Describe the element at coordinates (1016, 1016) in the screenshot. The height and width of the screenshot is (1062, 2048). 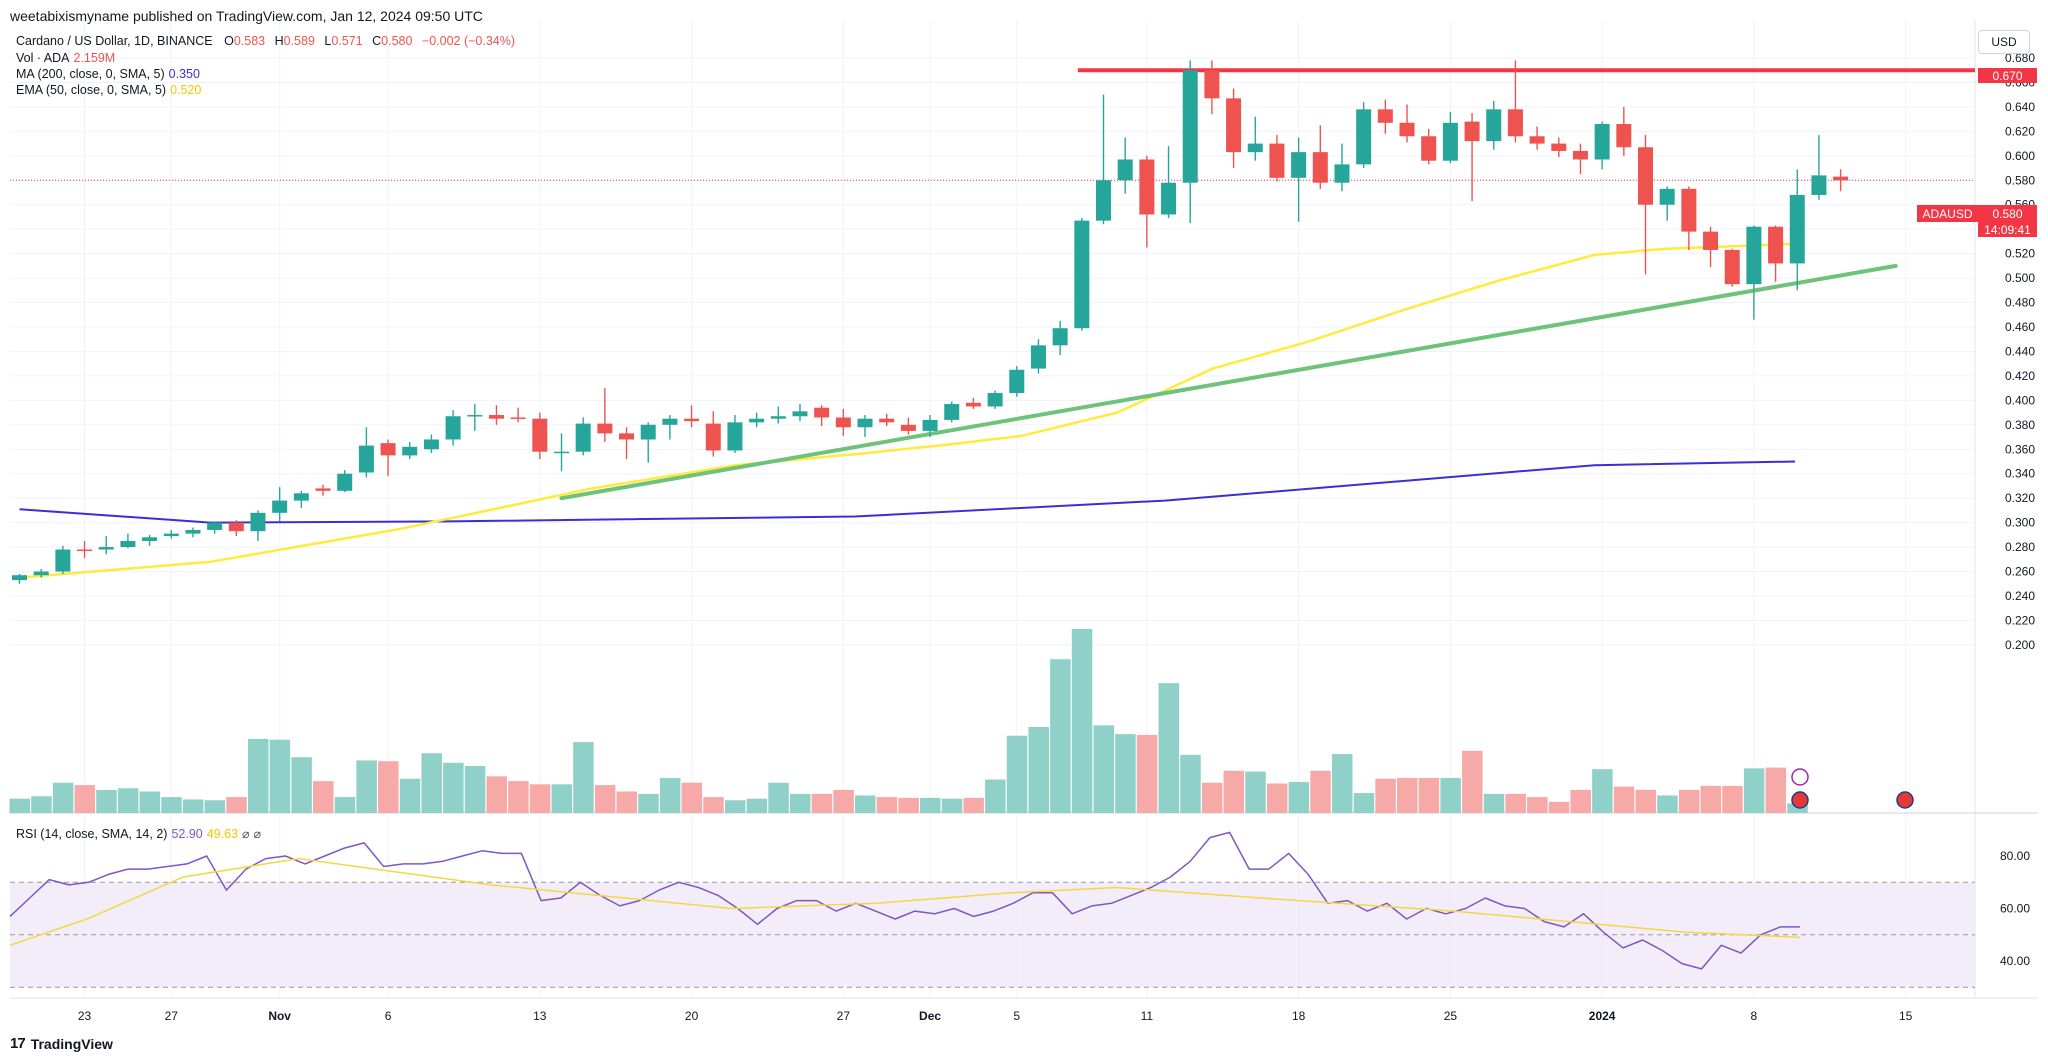
I see `time-tick-label: 5` at that location.